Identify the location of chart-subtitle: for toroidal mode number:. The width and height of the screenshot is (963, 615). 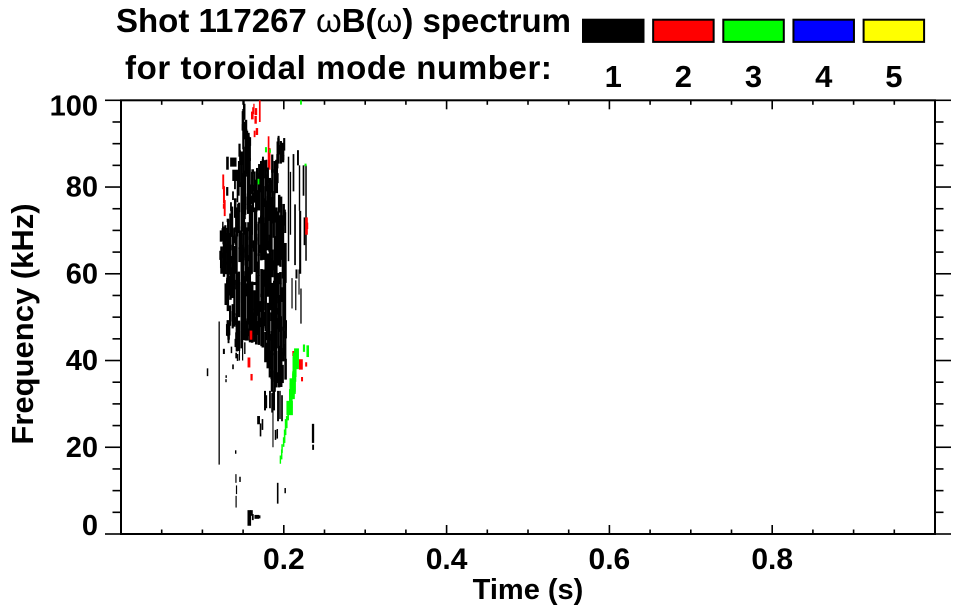
(339, 67).